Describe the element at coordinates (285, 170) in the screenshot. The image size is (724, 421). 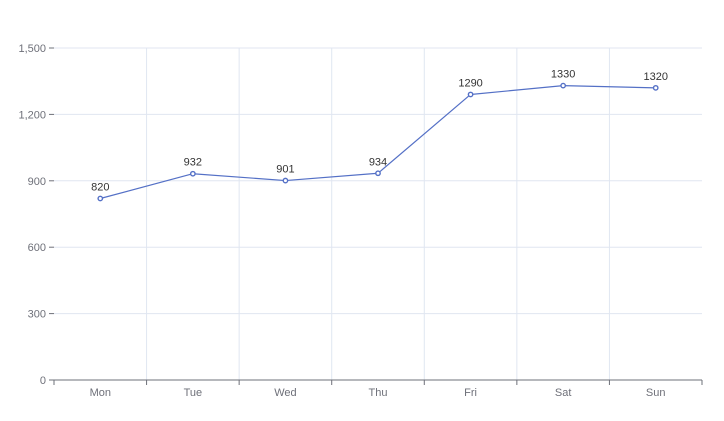
I see `data-label: 901` at that location.